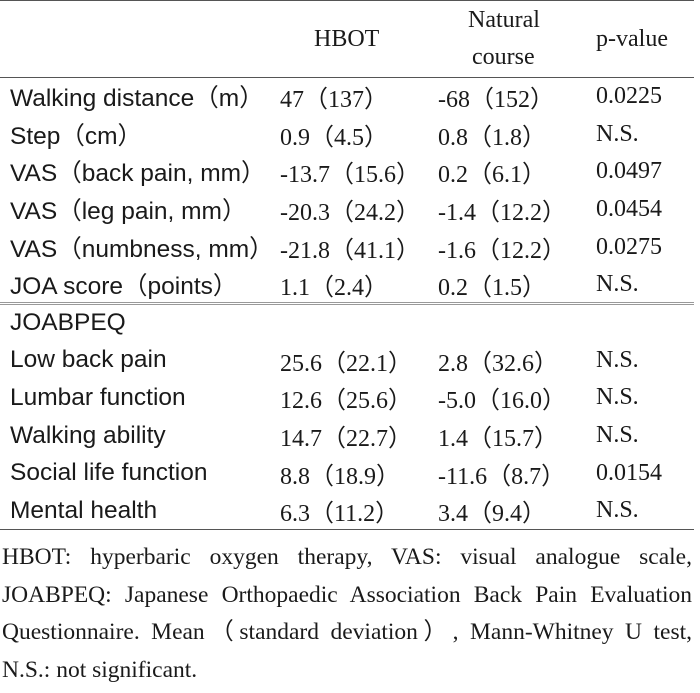 The width and height of the screenshot is (700, 693). What do you see at coordinates (128, 211) in the screenshot?
I see `row-label: VAS（leg pain, mm）` at bounding box center [128, 211].